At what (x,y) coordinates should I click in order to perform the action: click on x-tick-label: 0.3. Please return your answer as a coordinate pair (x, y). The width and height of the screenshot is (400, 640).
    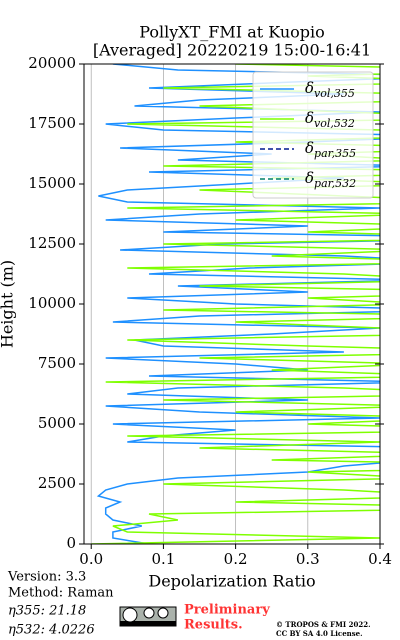
    Looking at the image, I should click on (308, 559).